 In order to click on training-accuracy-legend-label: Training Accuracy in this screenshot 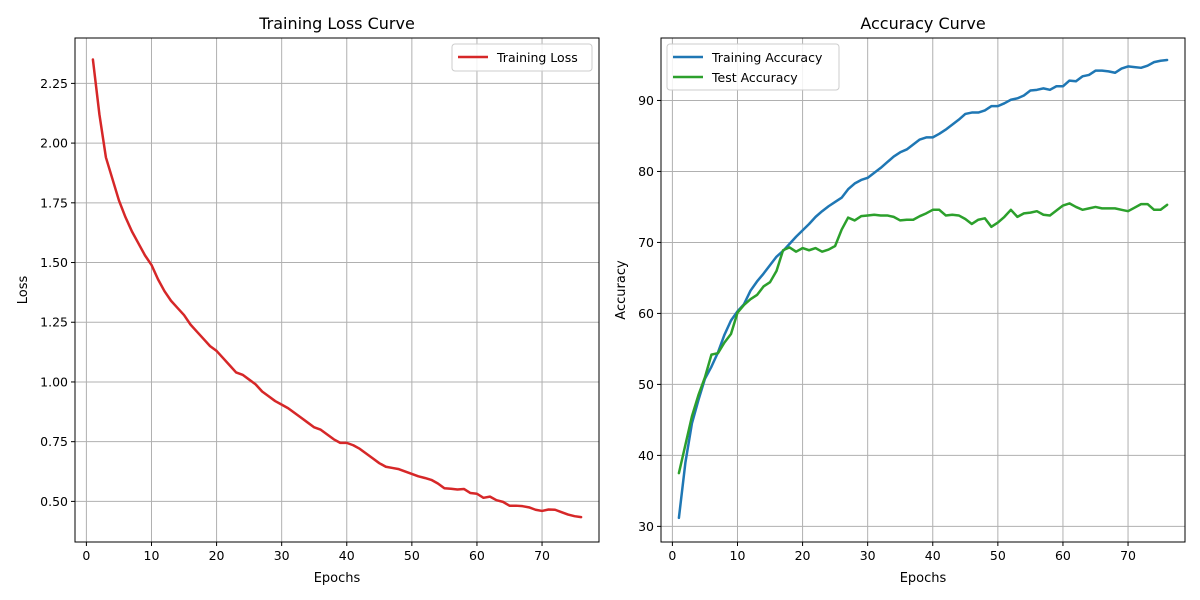, I will do `click(767, 57)`.